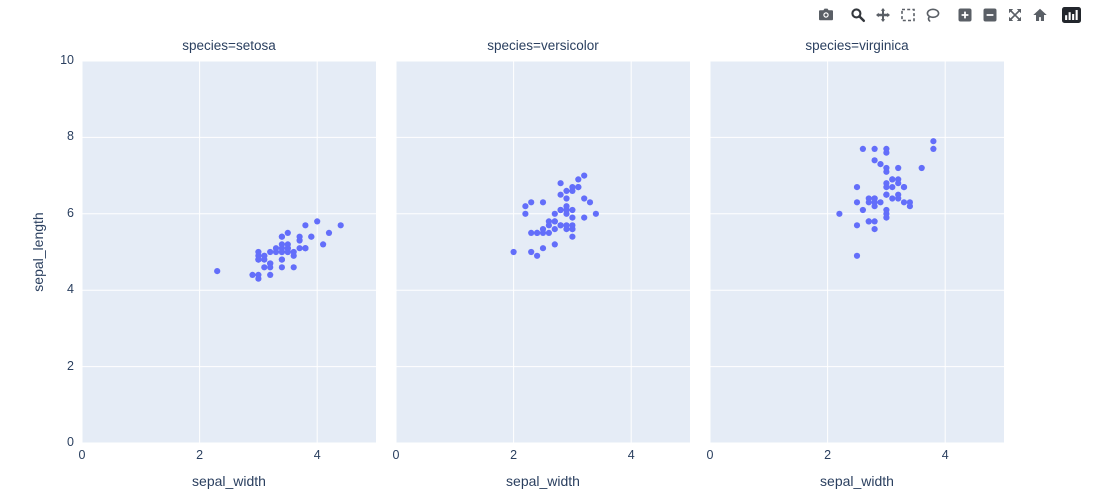  I want to click on y-tick-label: 4, so click(70, 289).